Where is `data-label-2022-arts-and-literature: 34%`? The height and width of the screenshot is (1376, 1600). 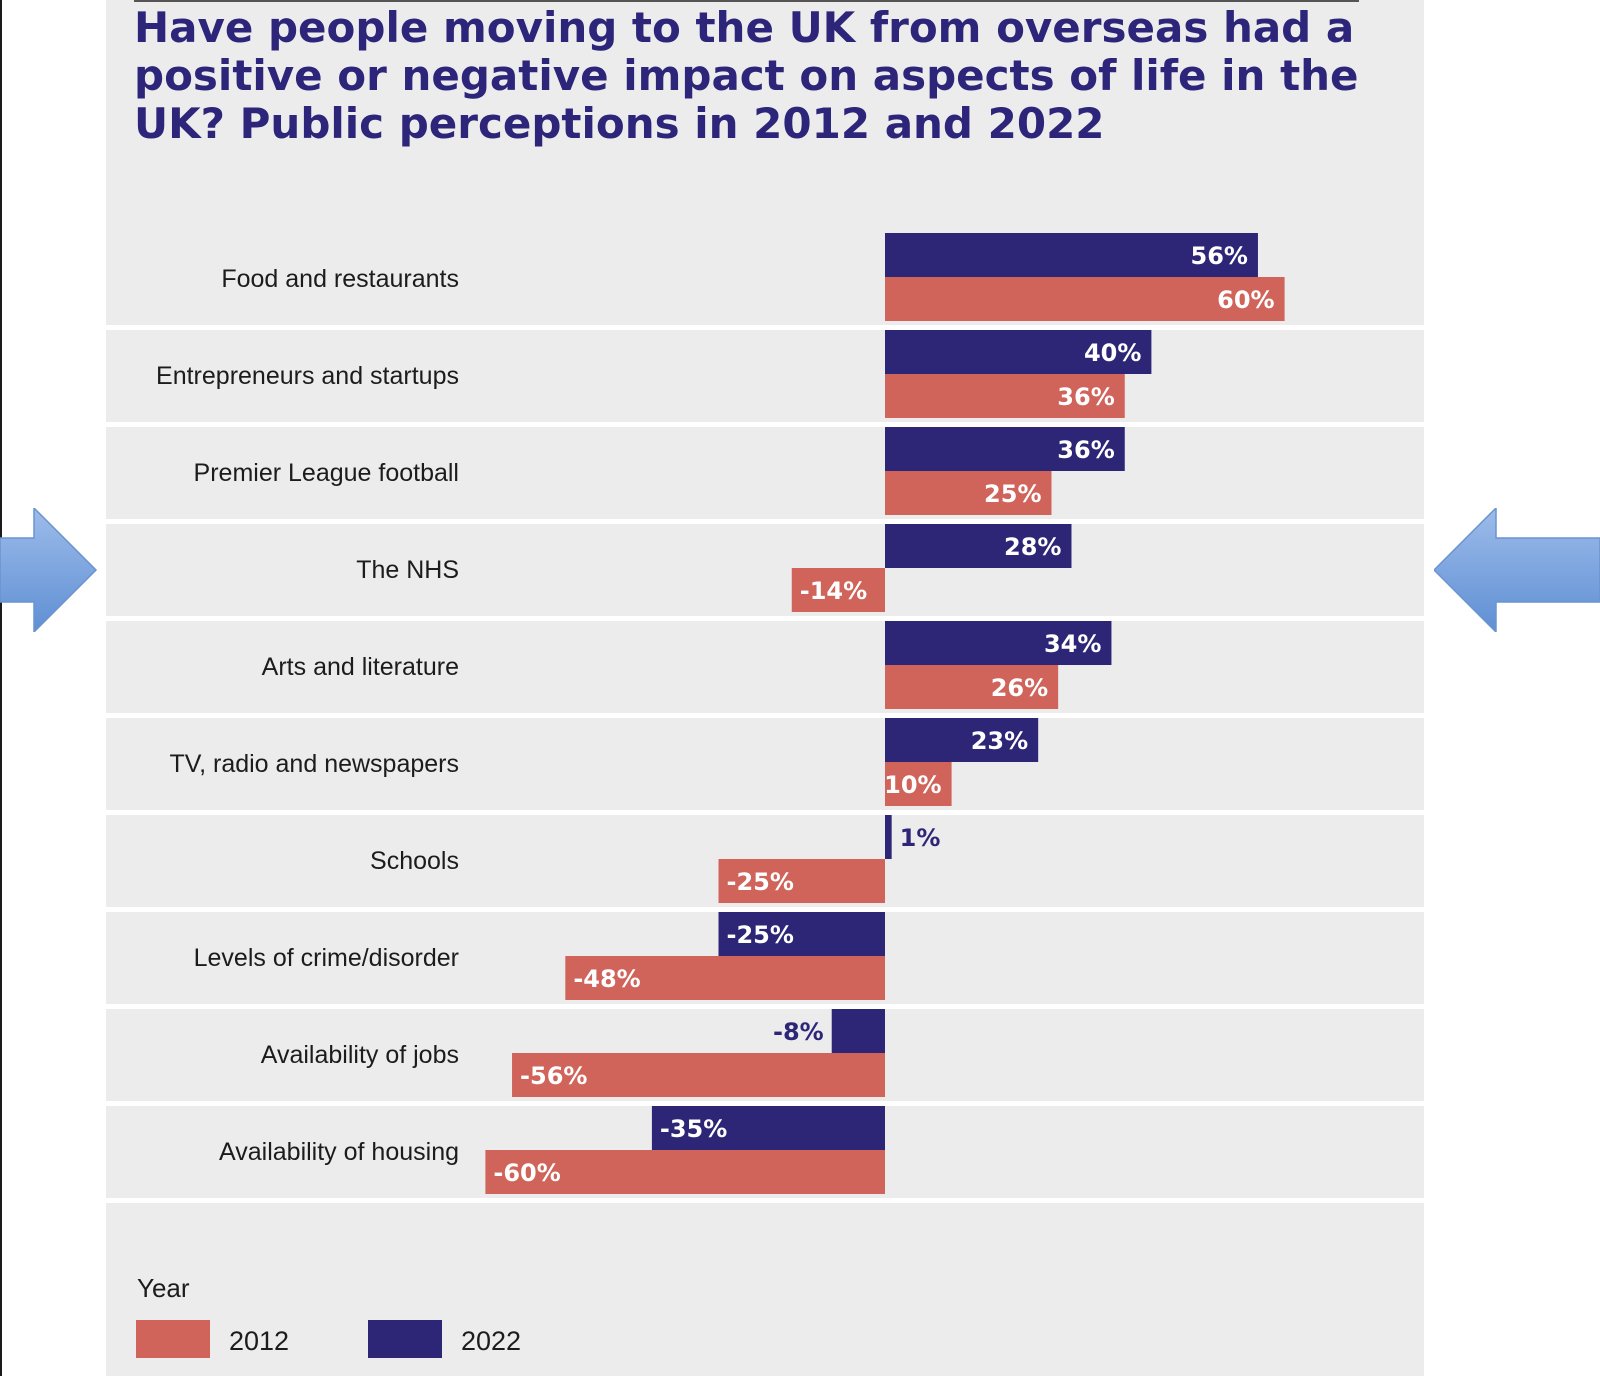
data-label-2022-arts-and-literature: 34% is located at coordinates (1072, 644).